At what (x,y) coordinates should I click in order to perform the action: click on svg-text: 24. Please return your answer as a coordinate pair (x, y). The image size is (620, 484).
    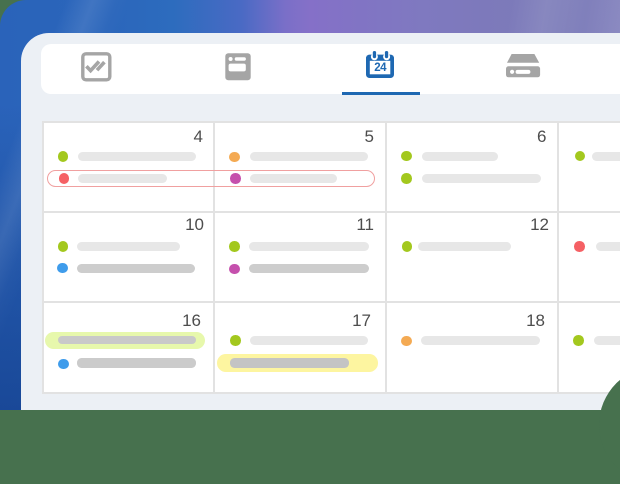
    Looking at the image, I should click on (380, 68).